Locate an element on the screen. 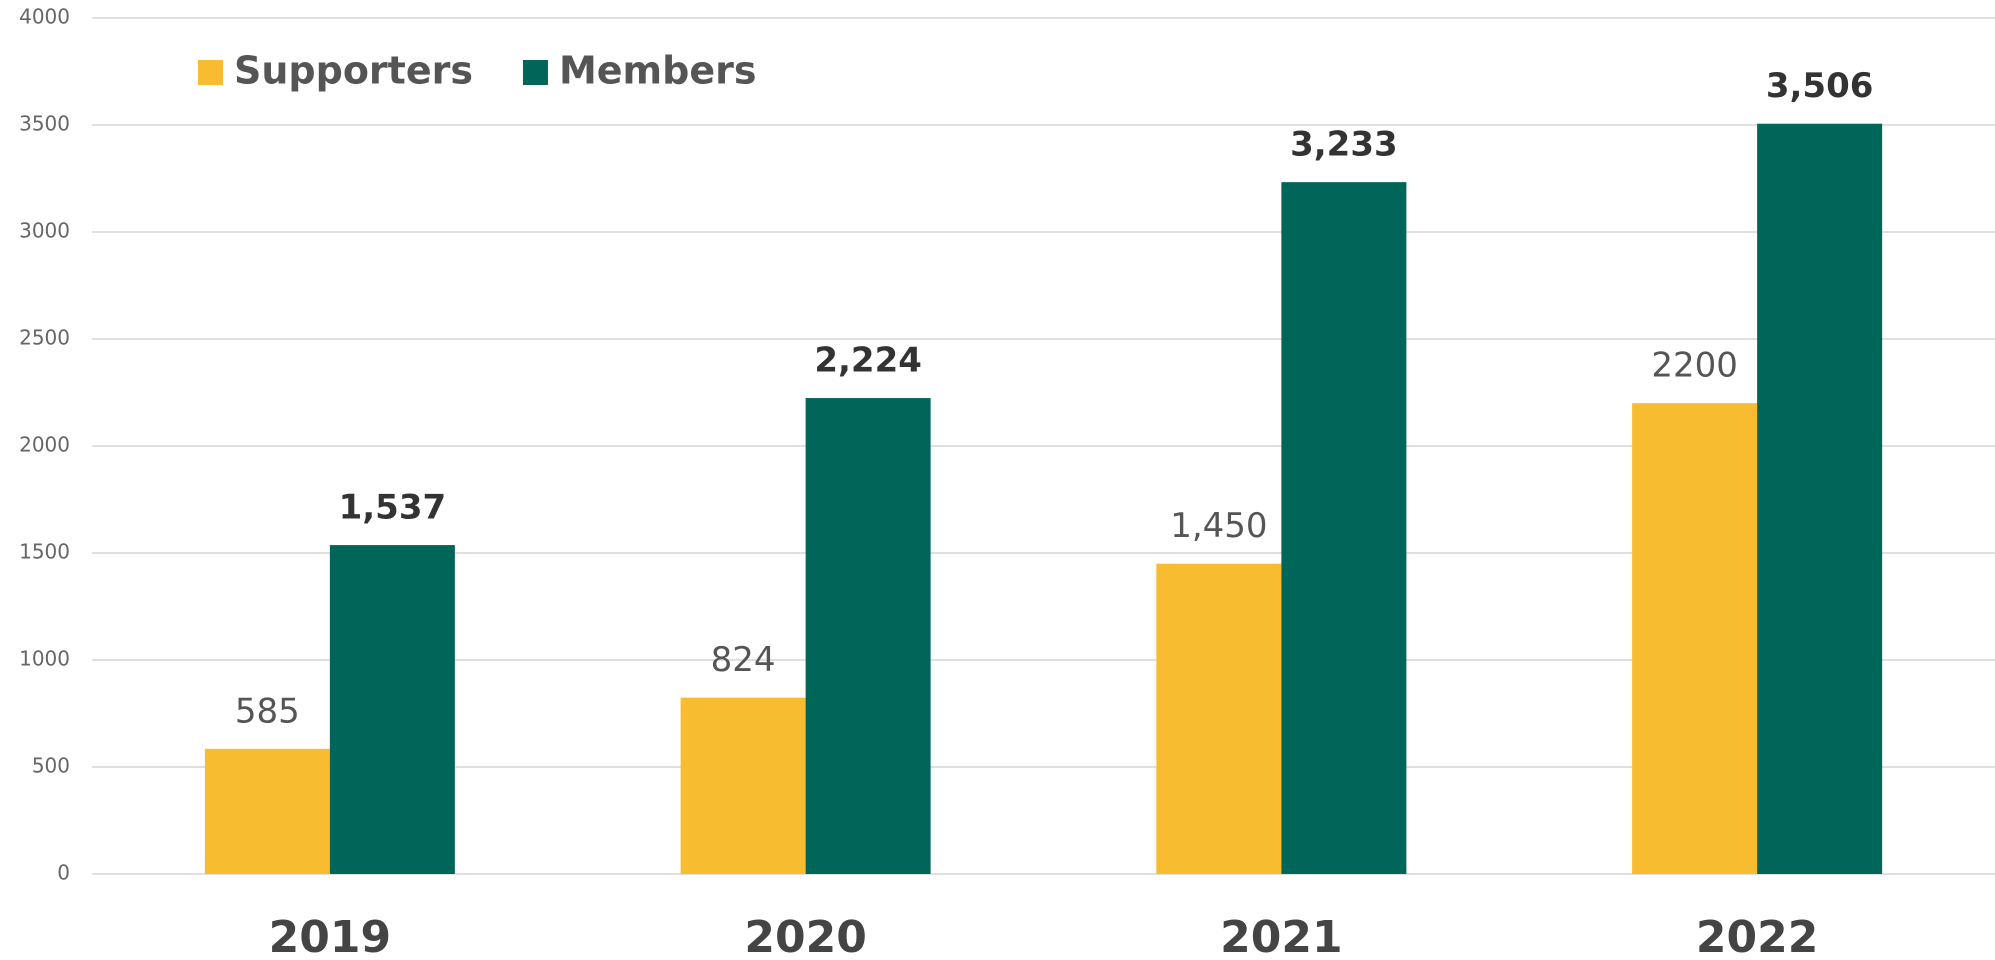 Image resolution: width=1995 pixels, height=960 pixels. value-label: 1,450 is located at coordinates (1218, 526).